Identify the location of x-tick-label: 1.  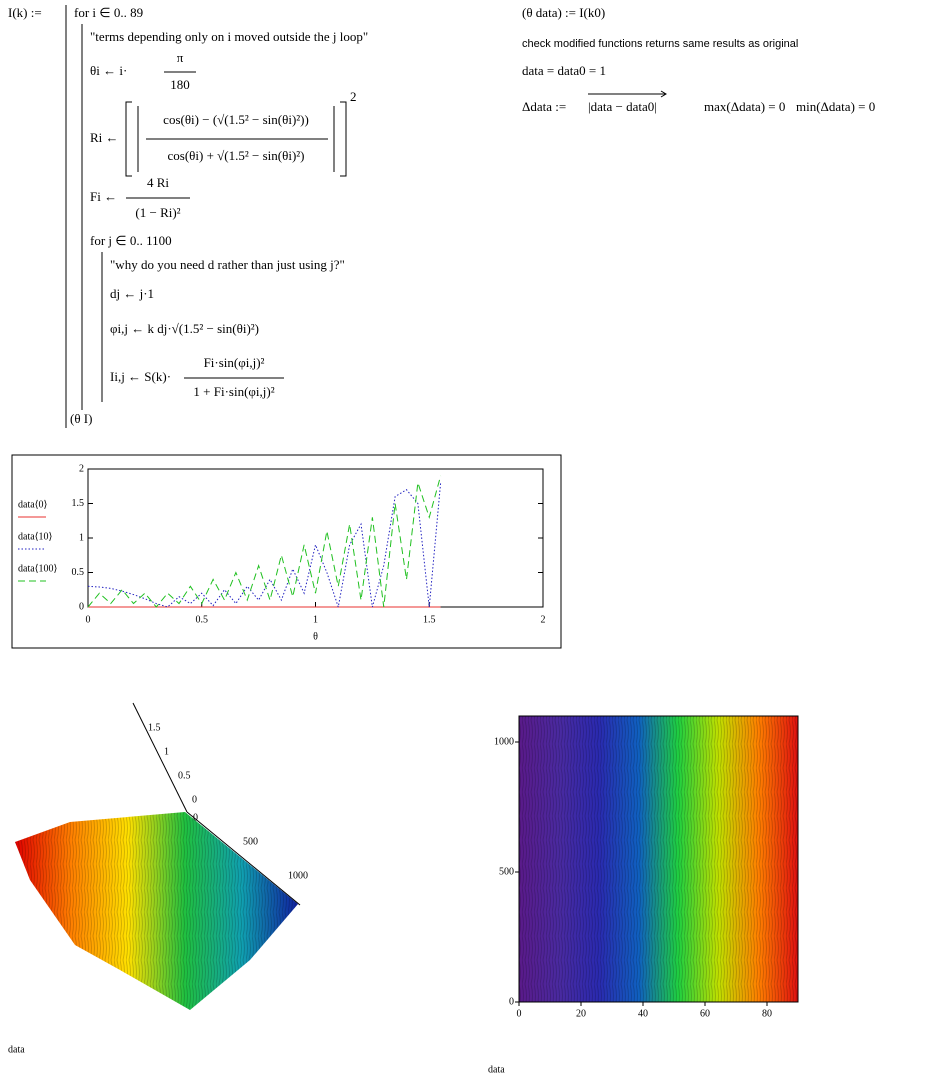
(315, 619).